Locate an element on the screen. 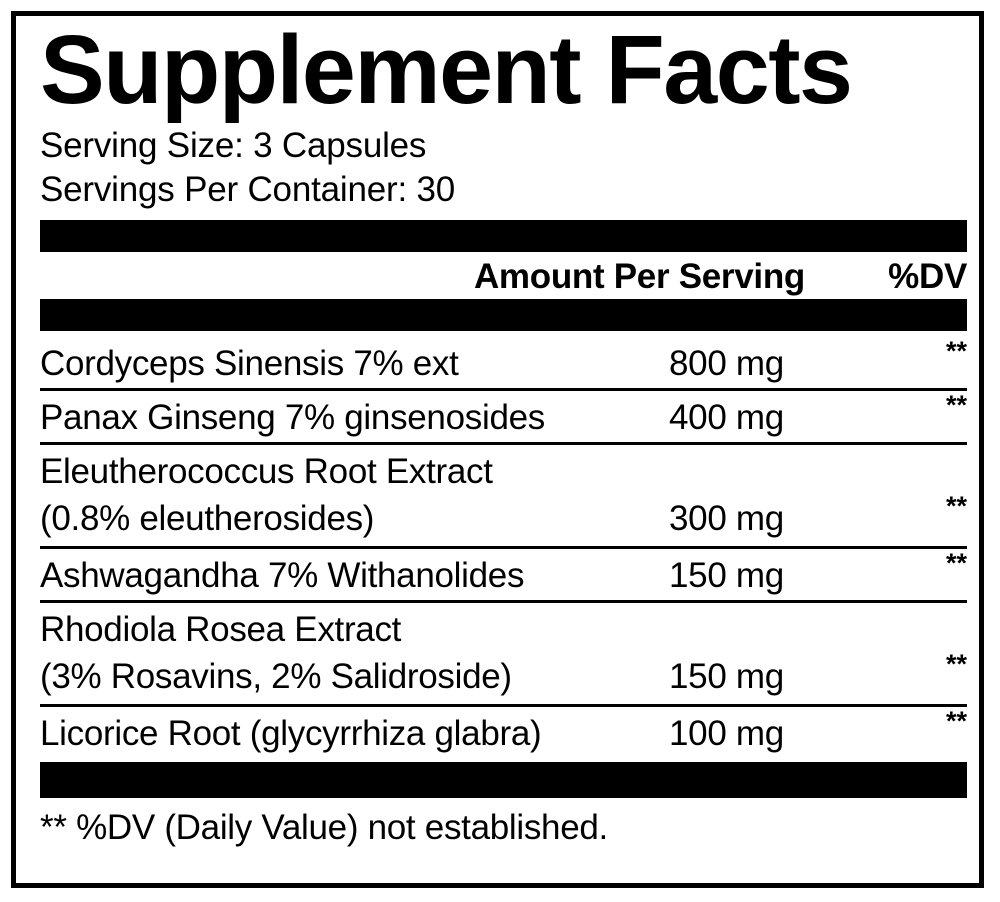 This screenshot has height=902, width=1000. table-row: Ashwagandha 7% Withanolides 150 mg ** is located at coordinates (503, 574).